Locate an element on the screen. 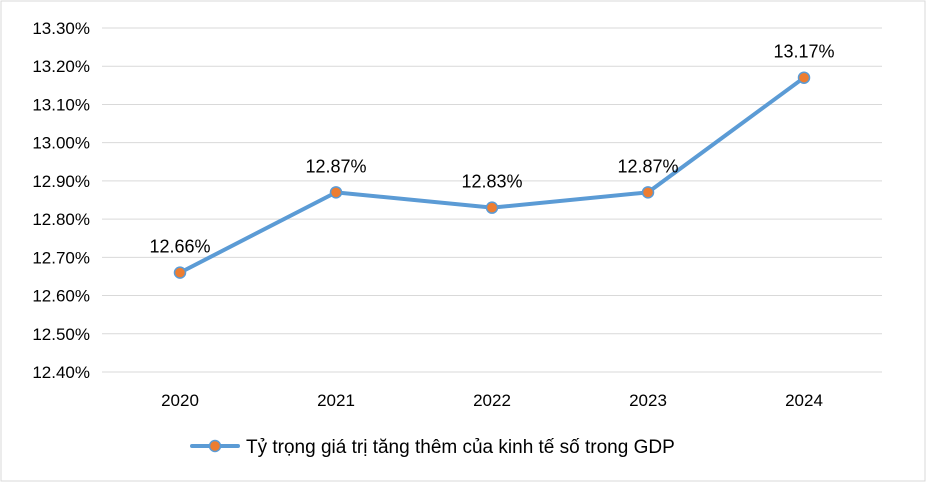 The image size is (934, 490). x-axis-tick-labels: 2020 2021 2022 2023 2024 is located at coordinates (492, 400).